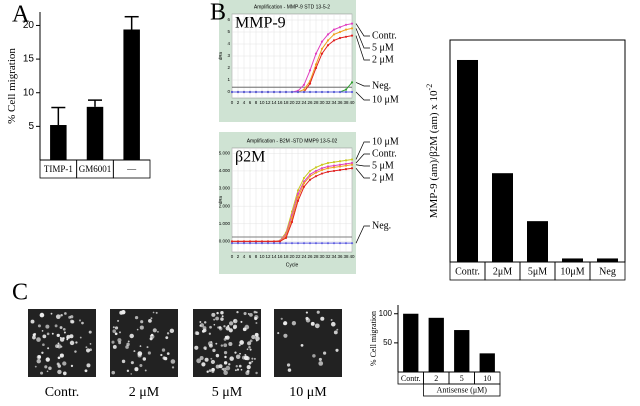 This screenshot has height=406, width=640. I want to click on y-tick-label: 2.000, so click(225, 205).